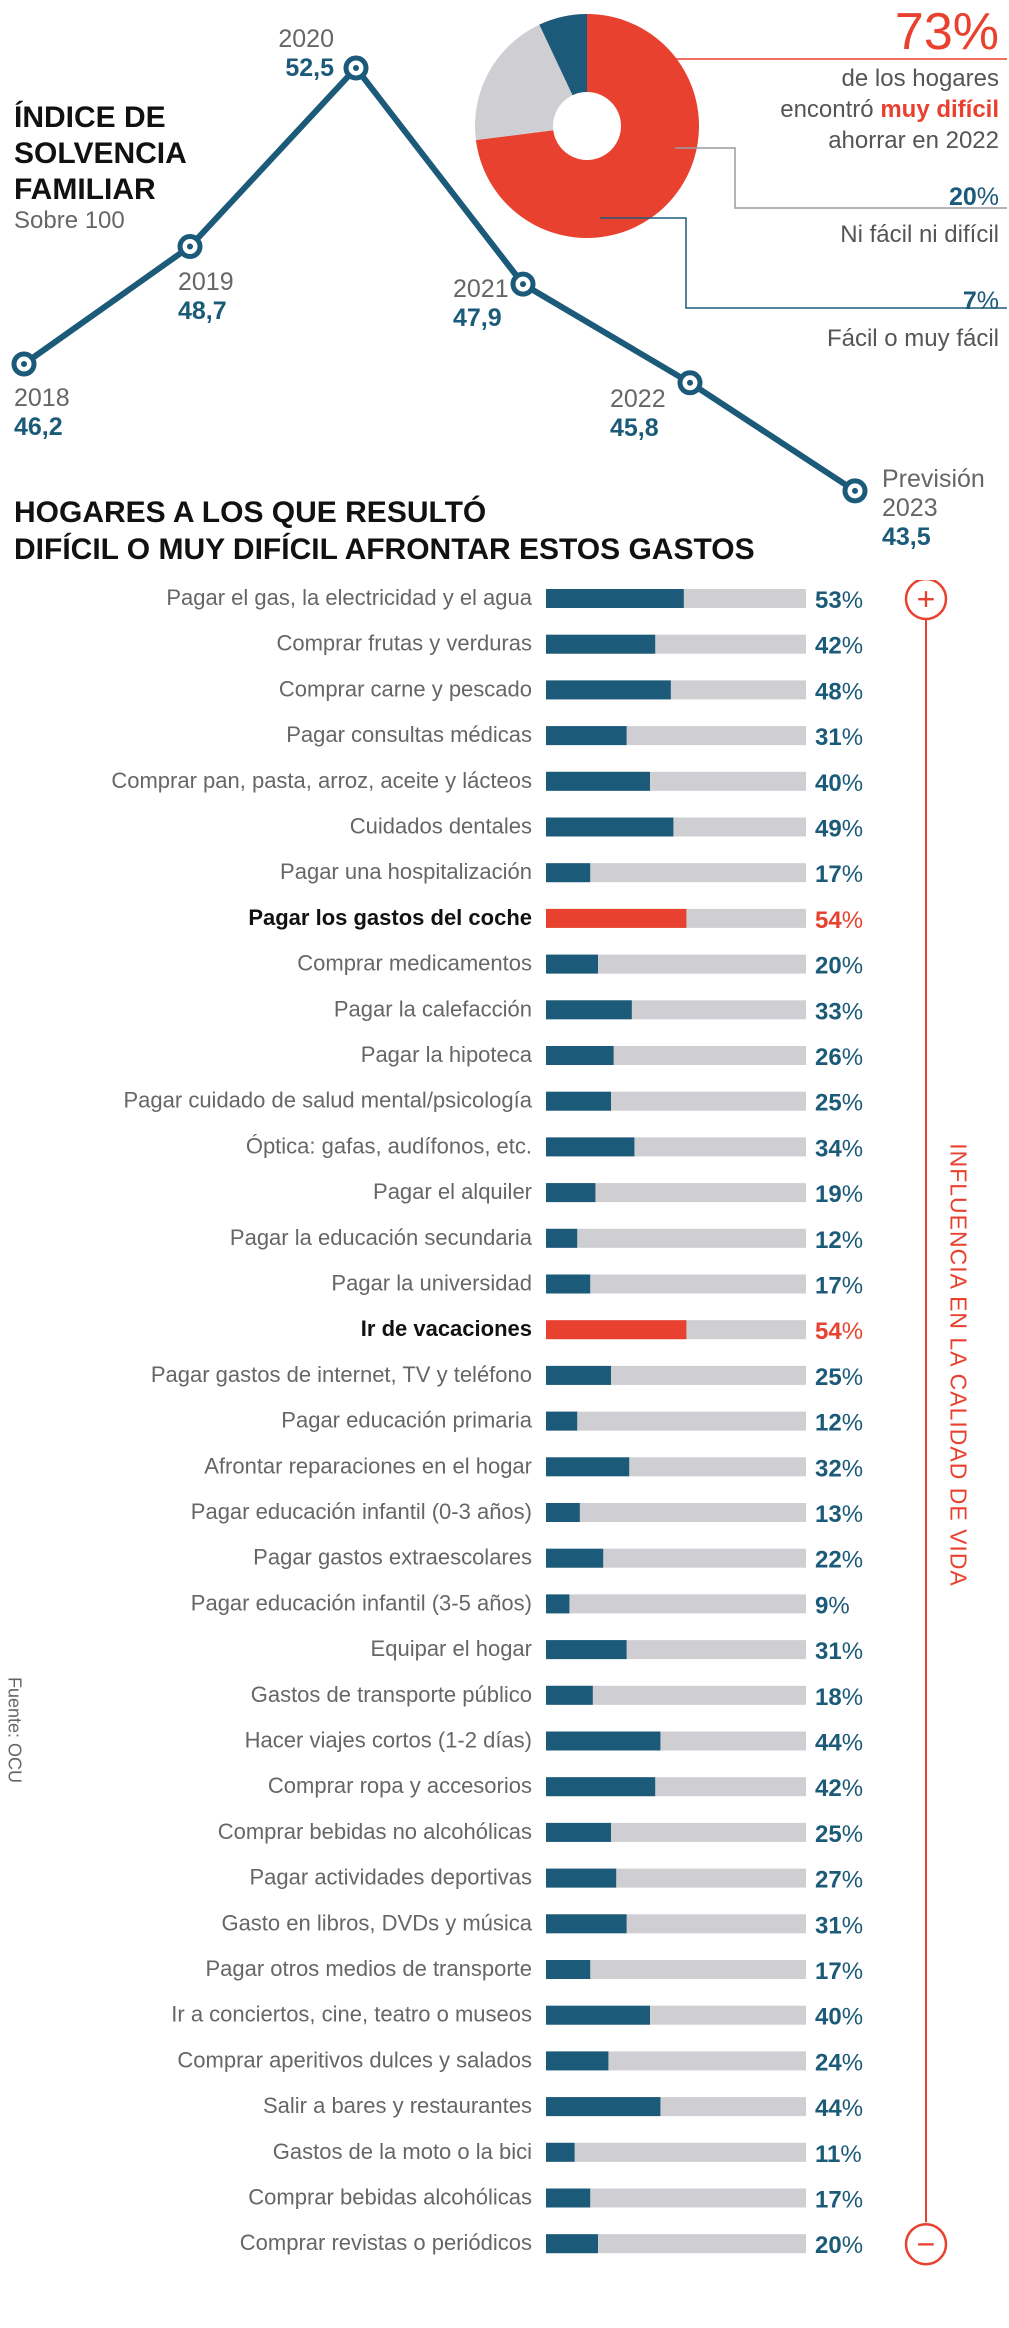  I want to click on plus-sign: +, so click(926, 599).